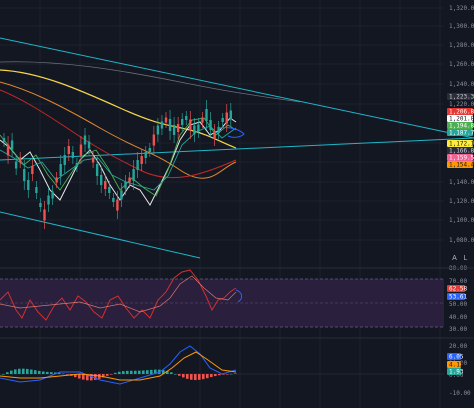  I want to click on auto-scale-button: A, so click(454, 258).